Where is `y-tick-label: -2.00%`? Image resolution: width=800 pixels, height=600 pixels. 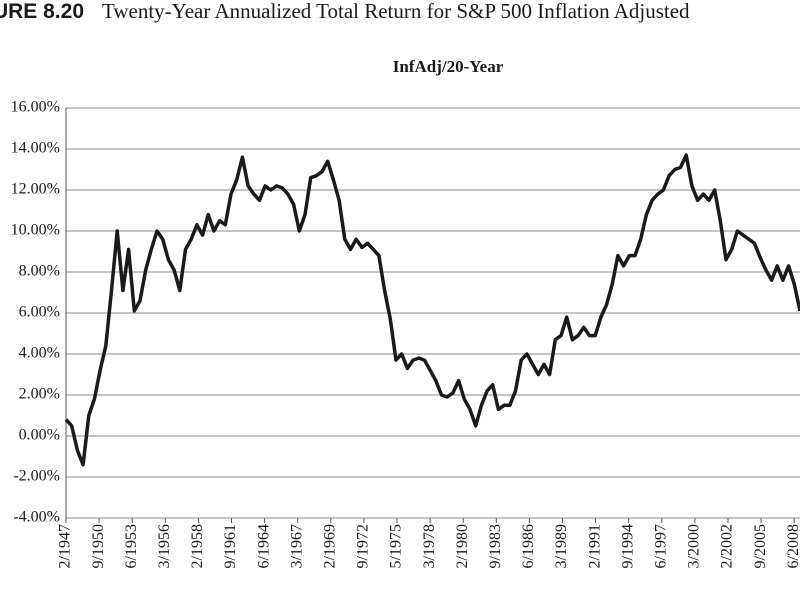 y-tick-label: -2.00% is located at coordinates (36, 476).